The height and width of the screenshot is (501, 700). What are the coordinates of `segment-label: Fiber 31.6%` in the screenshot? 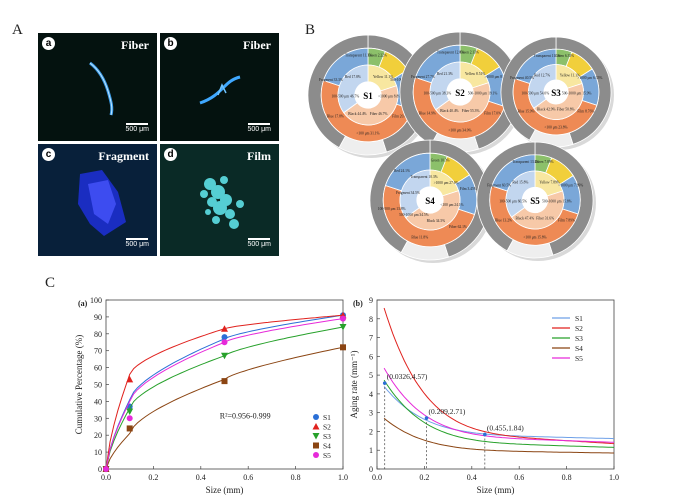 It's located at (545, 219).